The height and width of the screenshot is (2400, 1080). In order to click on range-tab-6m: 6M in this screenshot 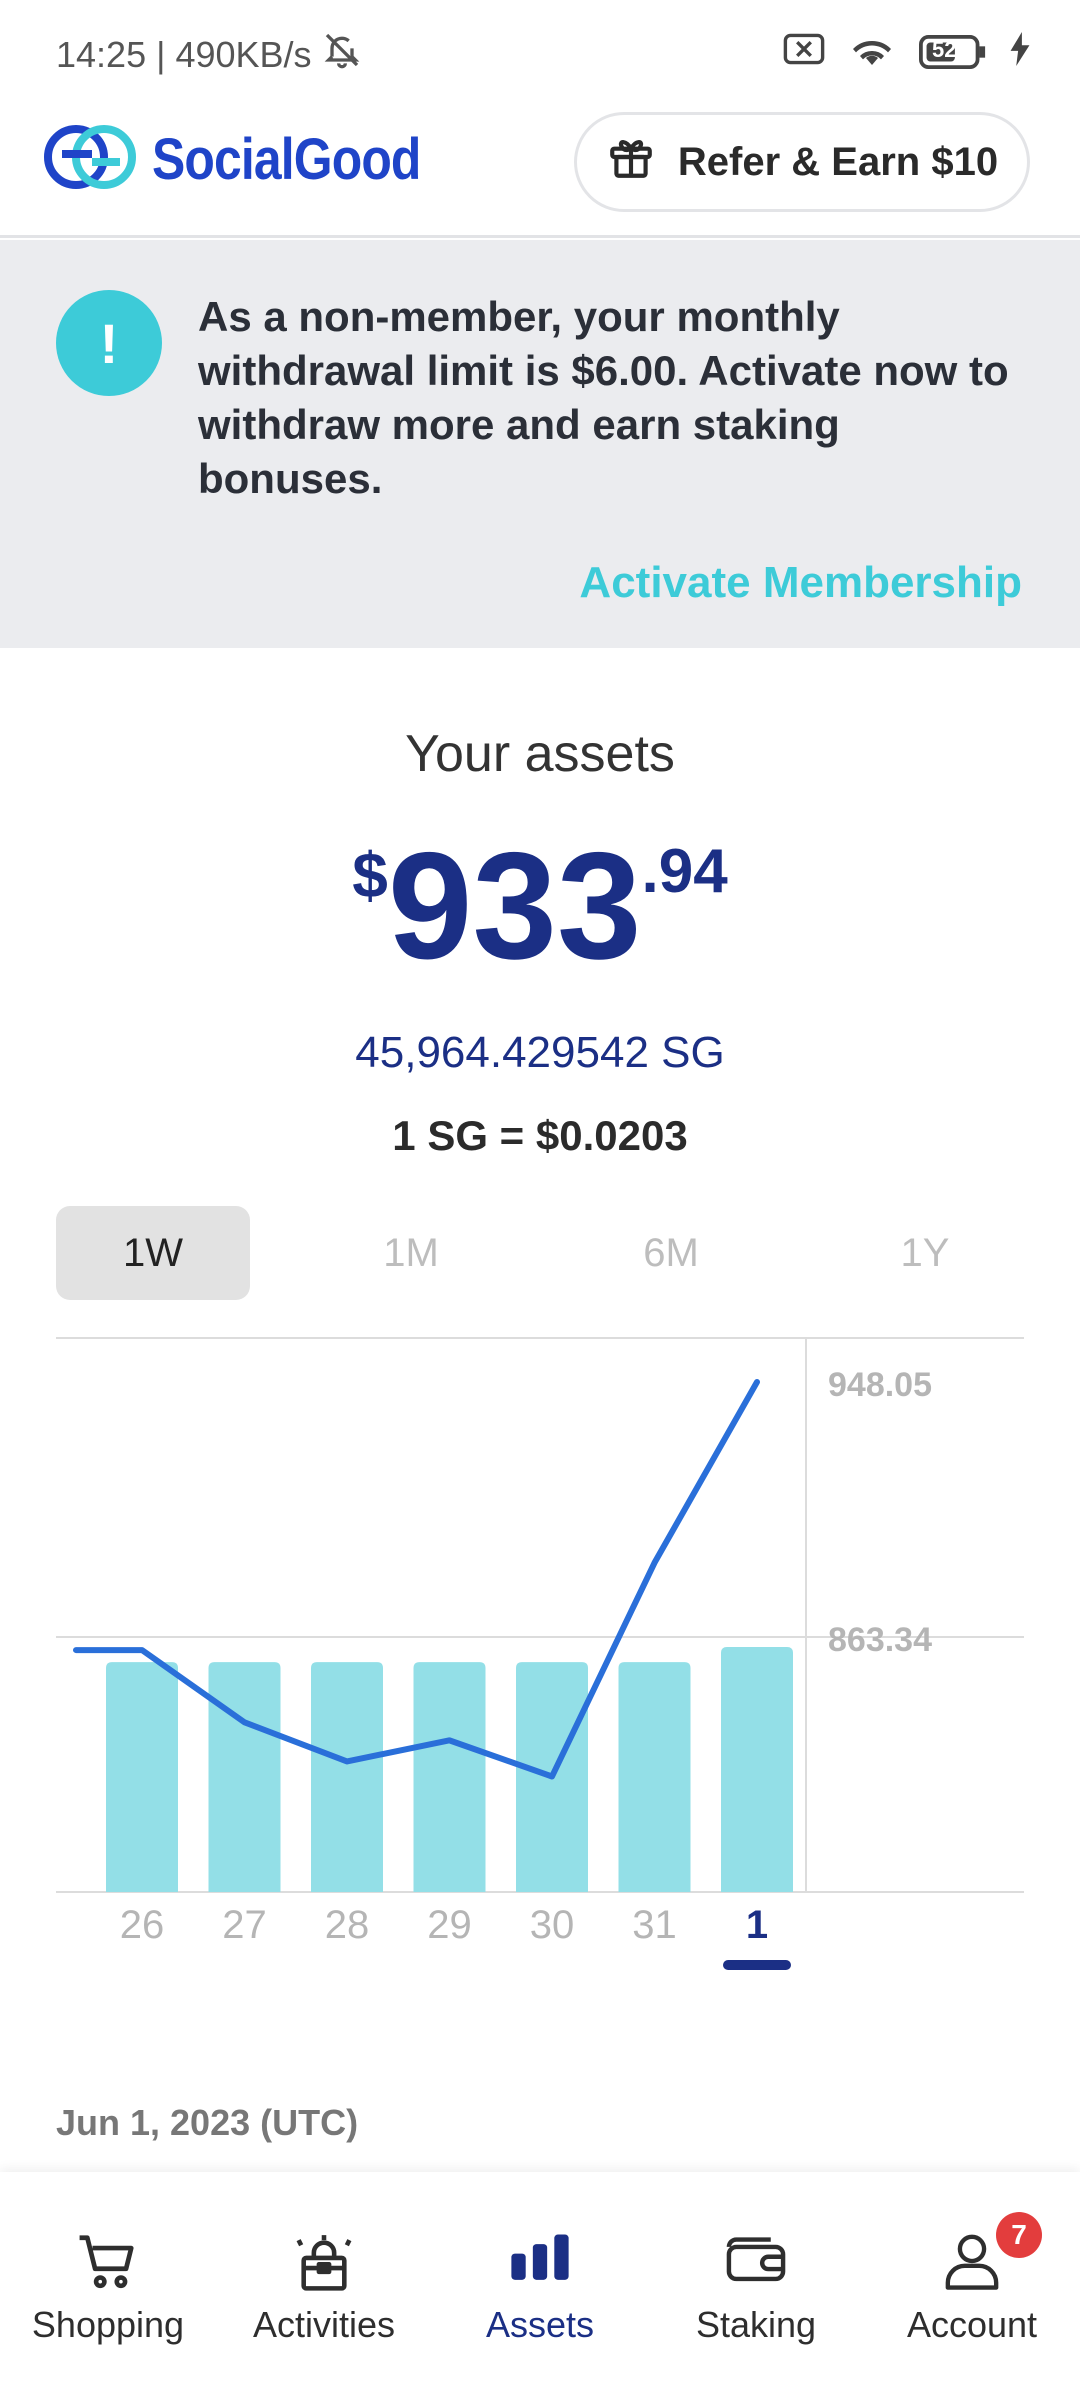, I will do `click(671, 1252)`.